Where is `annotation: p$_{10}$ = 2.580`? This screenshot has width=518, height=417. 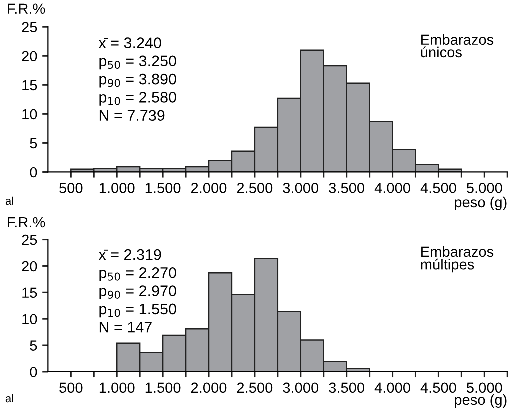 annotation: p$_{10}$ = 2.580 is located at coordinates (138, 99).